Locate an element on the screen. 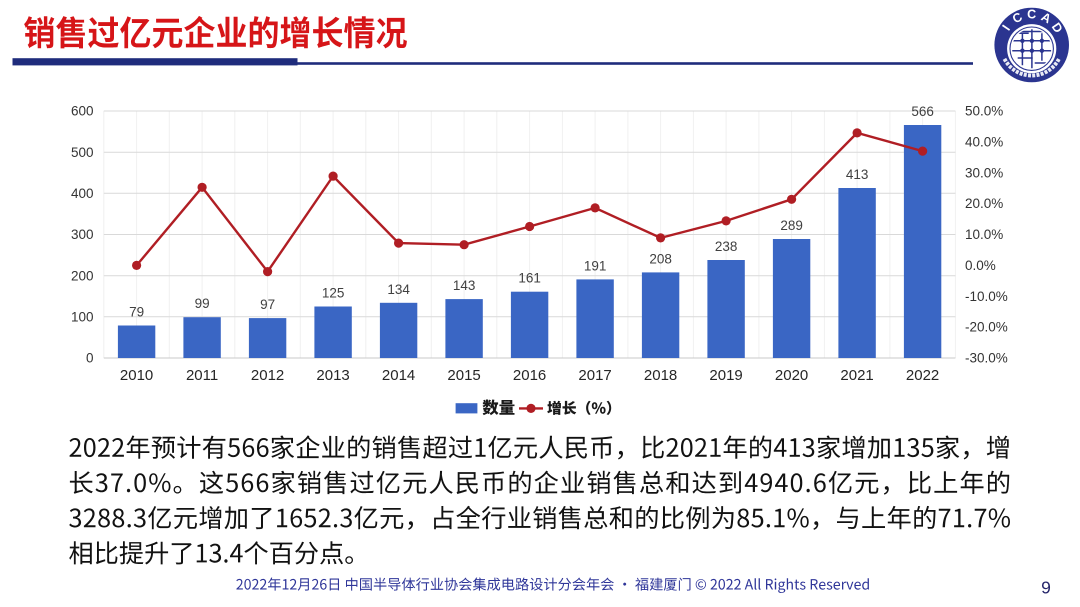  svg-text: 500 is located at coordinates (82, 152).